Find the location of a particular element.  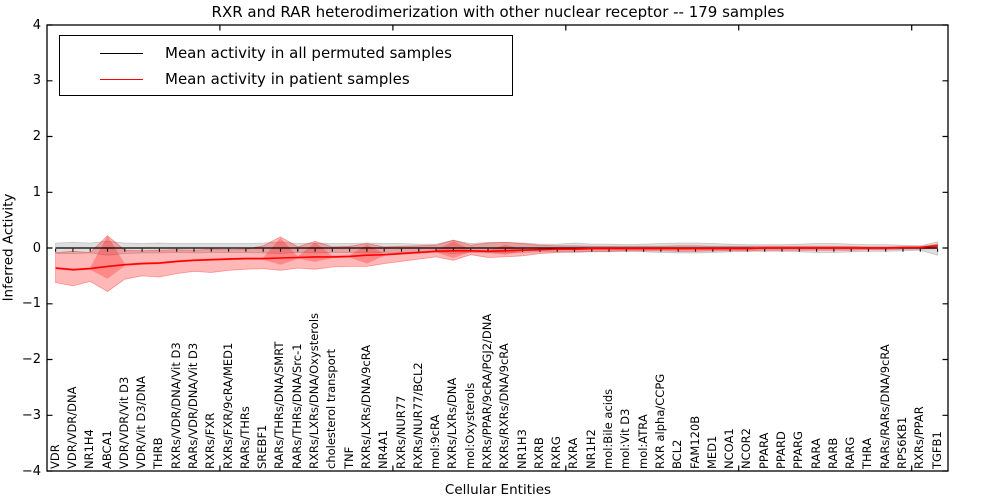

x-tick-label: mol:Bile acids is located at coordinates (608, 428).